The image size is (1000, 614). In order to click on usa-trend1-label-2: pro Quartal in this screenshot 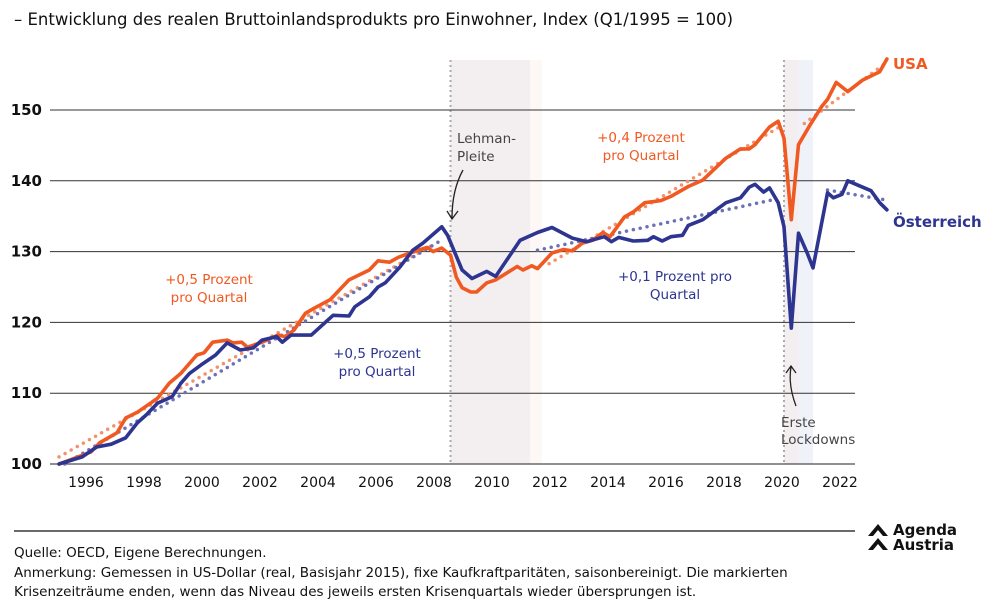, I will do `click(209, 298)`.